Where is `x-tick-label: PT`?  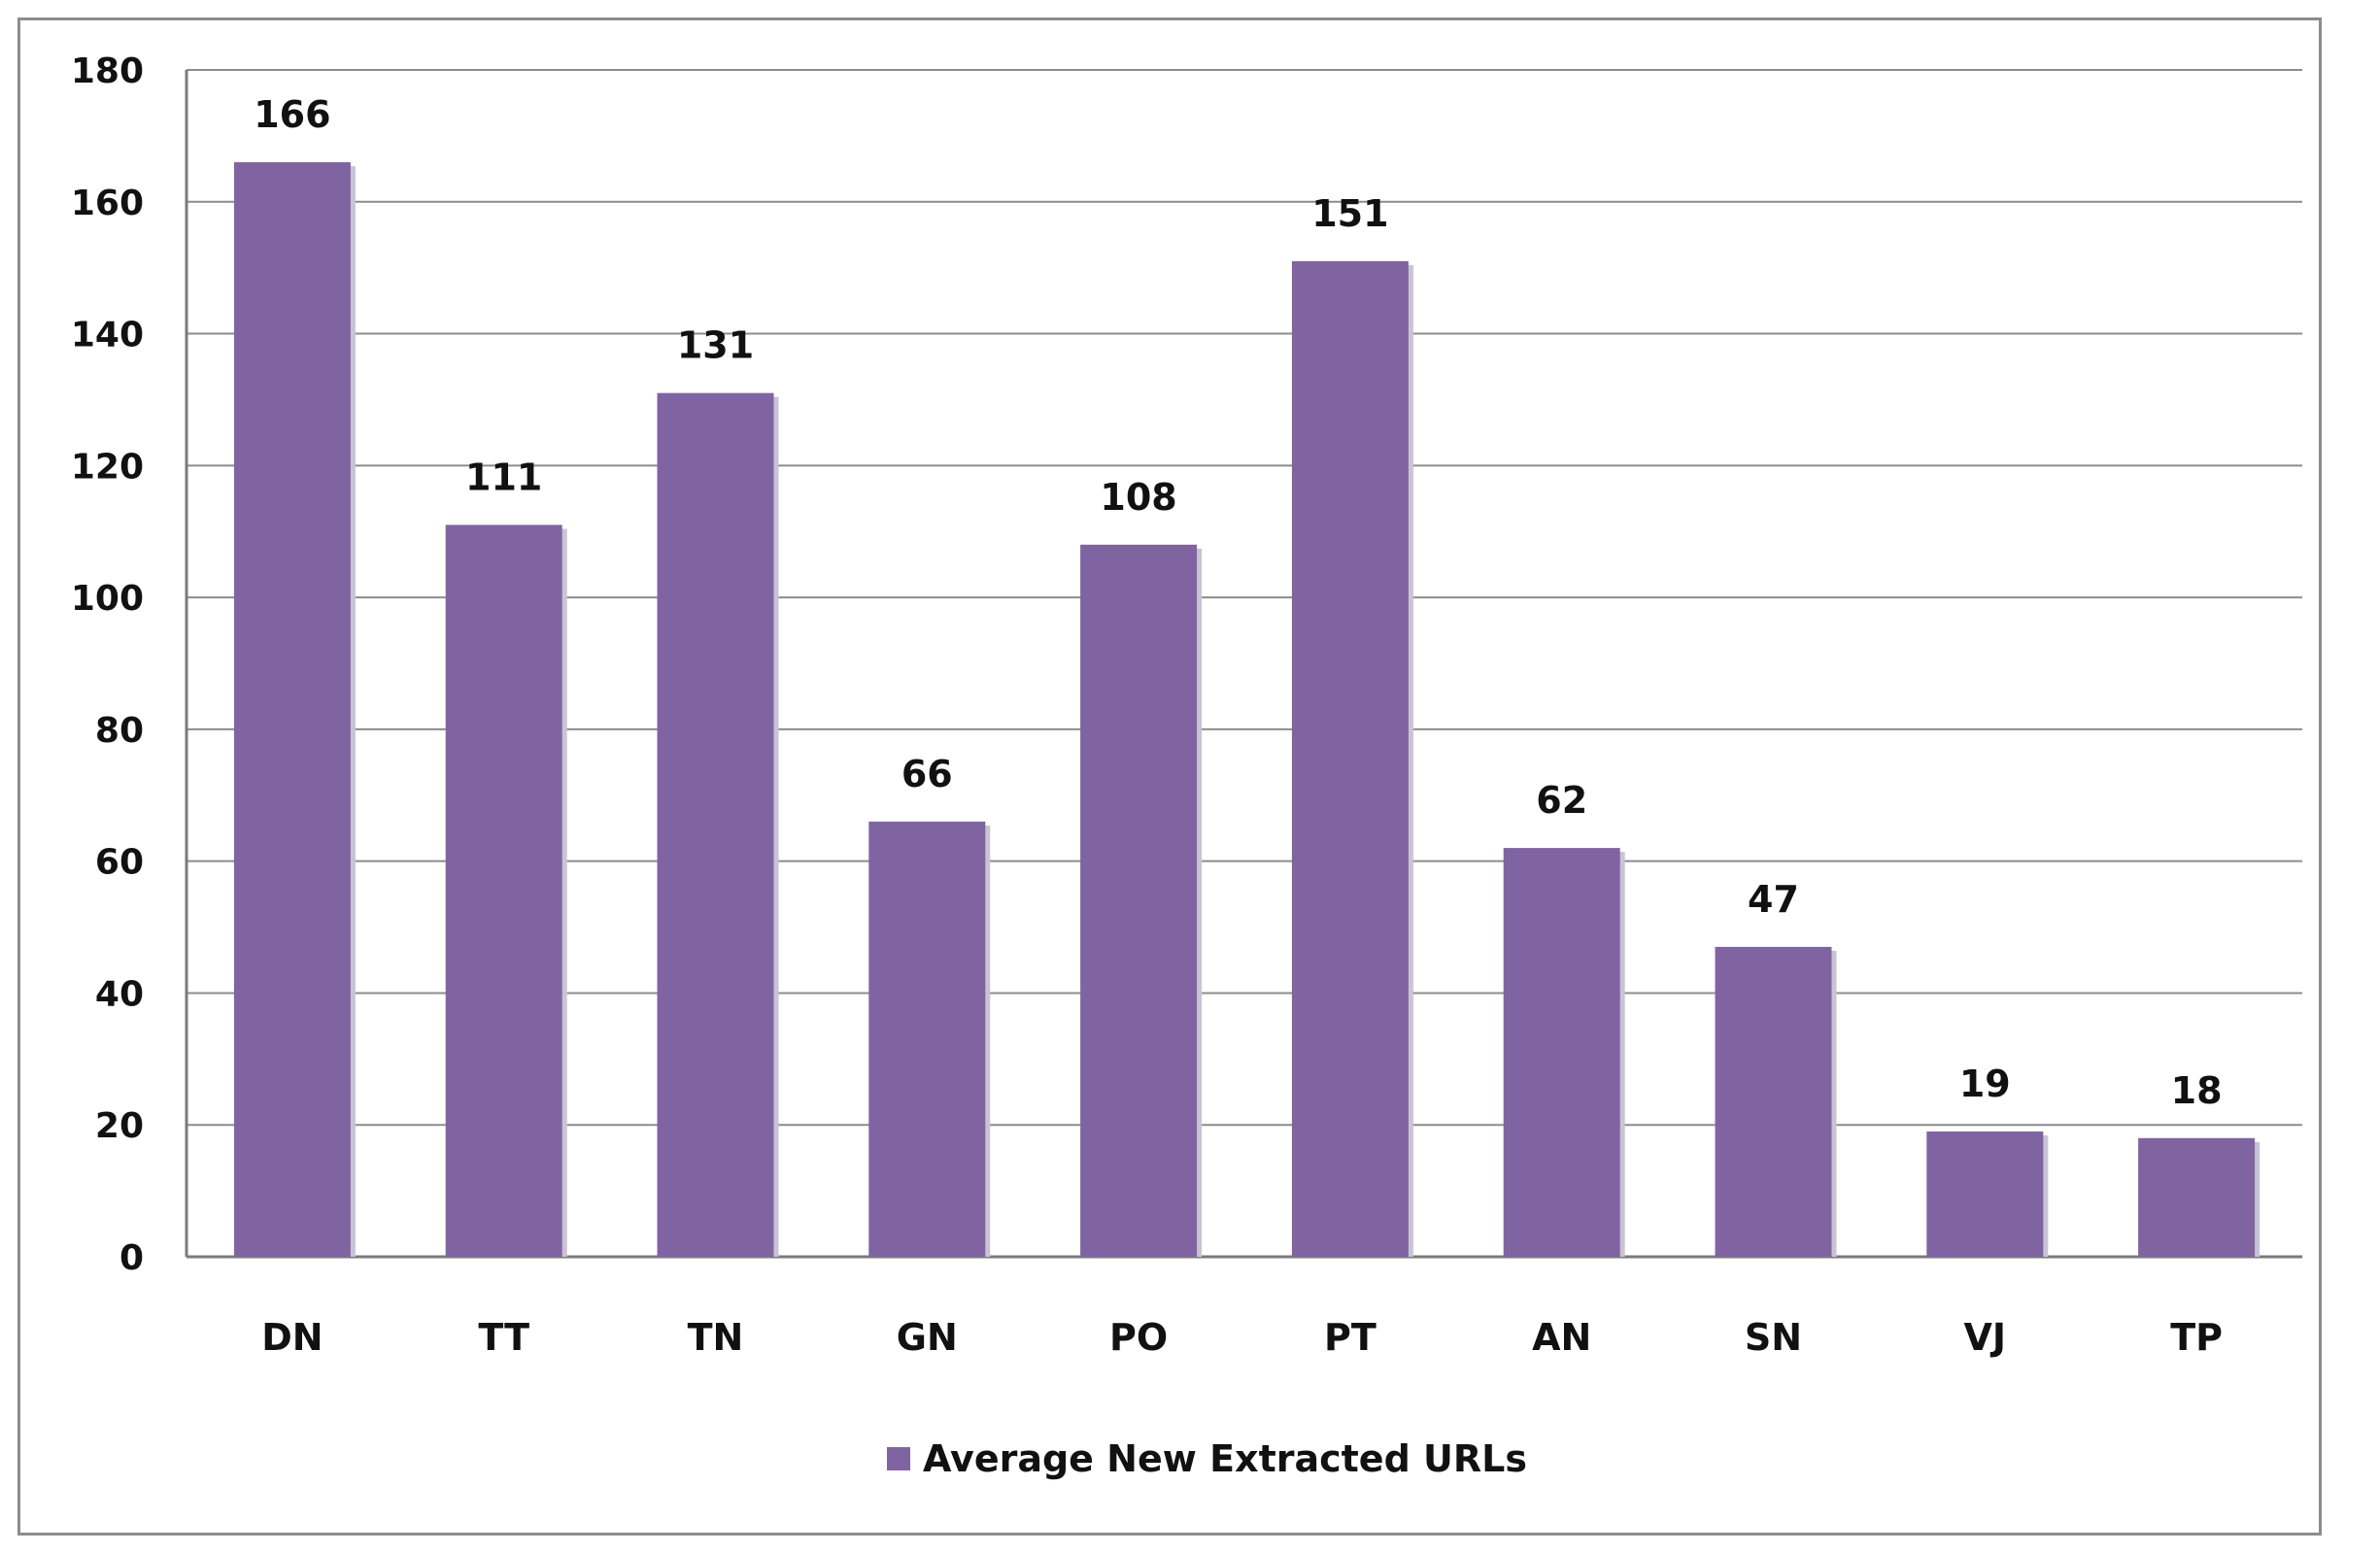
x-tick-label: PT is located at coordinates (1350, 1338).